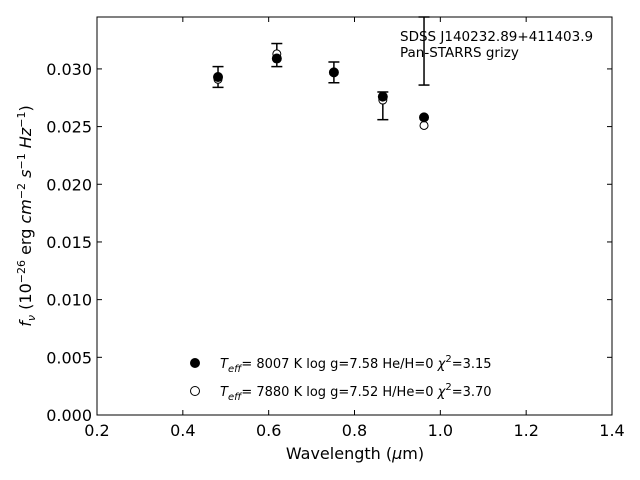 The width and height of the screenshot is (640, 480). I want to click on x-tick-label: 0.8, so click(354, 430).